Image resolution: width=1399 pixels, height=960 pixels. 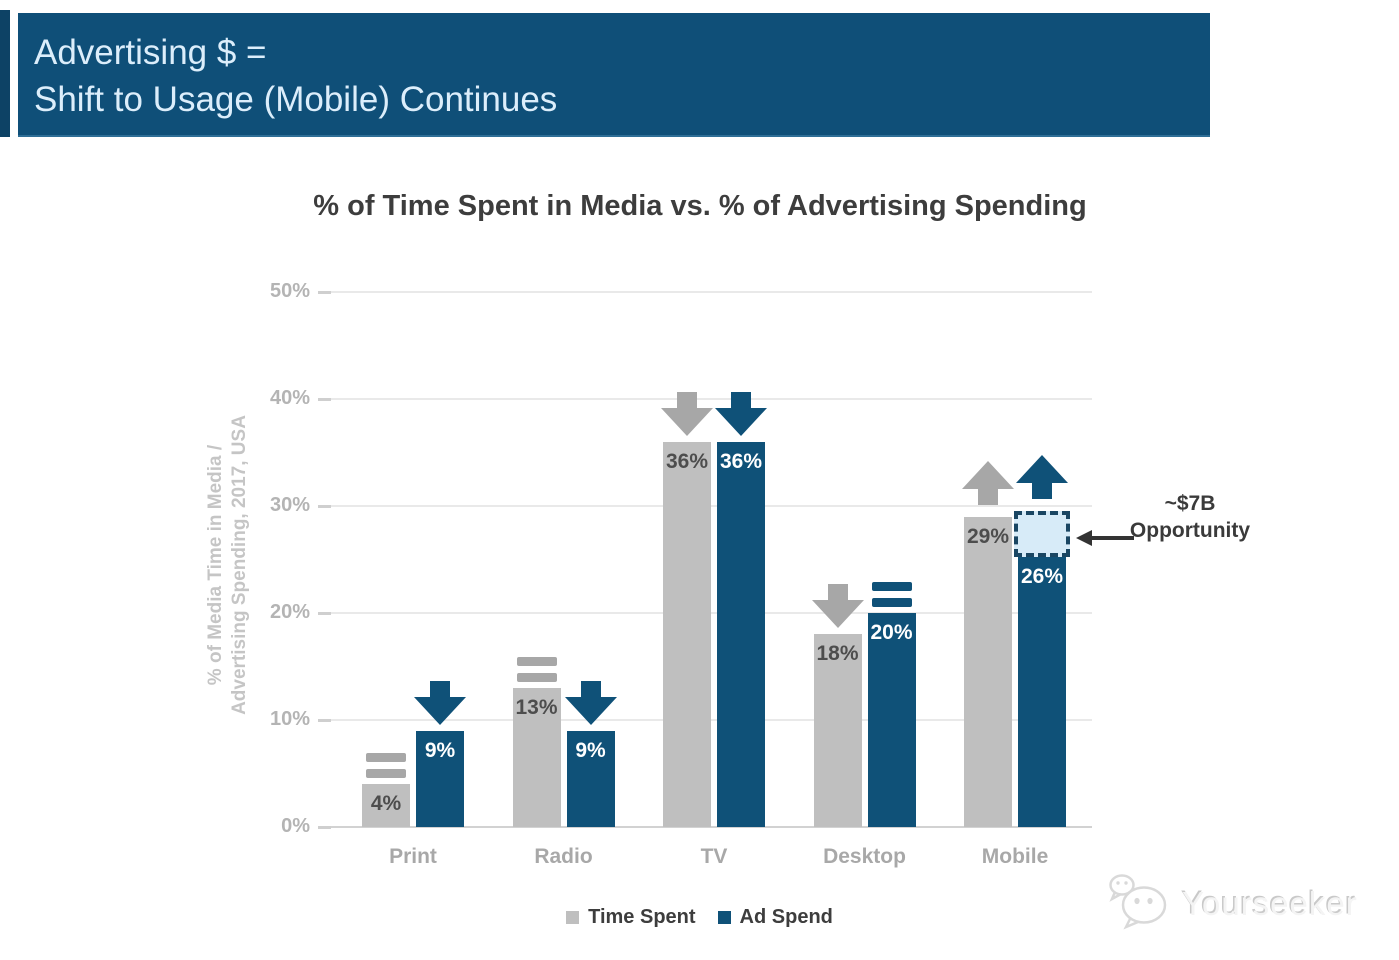 I want to click on desktop-gray-bar: 18%, so click(x=837, y=730).